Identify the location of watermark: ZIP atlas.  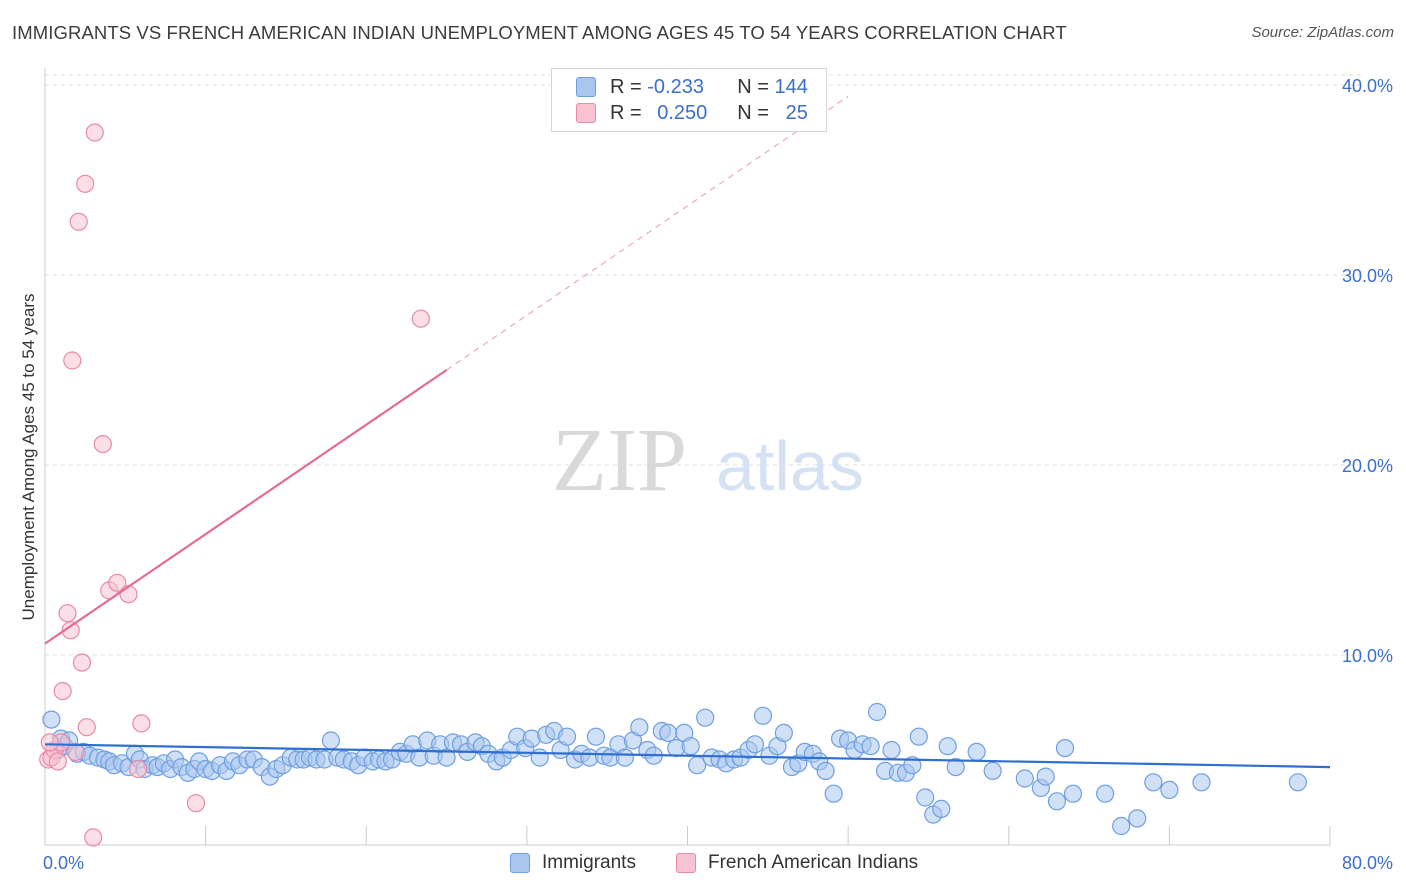
(708, 460).